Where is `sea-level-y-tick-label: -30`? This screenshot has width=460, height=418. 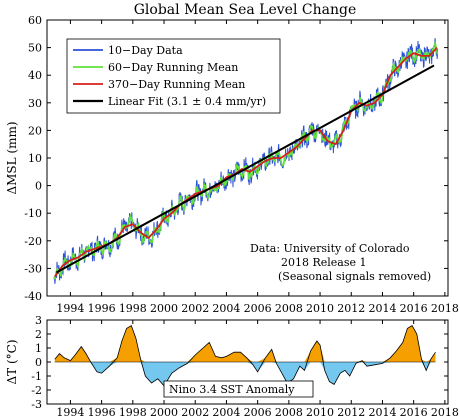 sea-level-y-tick-label: -30 is located at coordinates (33, 268).